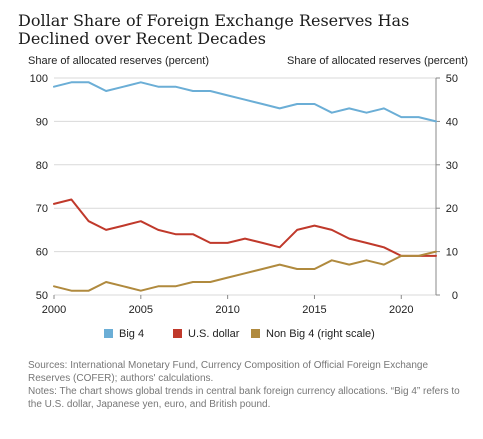 The image size is (483, 439). Describe the element at coordinates (42, 166) in the screenshot. I see `y-tick-left-80: 80` at that location.